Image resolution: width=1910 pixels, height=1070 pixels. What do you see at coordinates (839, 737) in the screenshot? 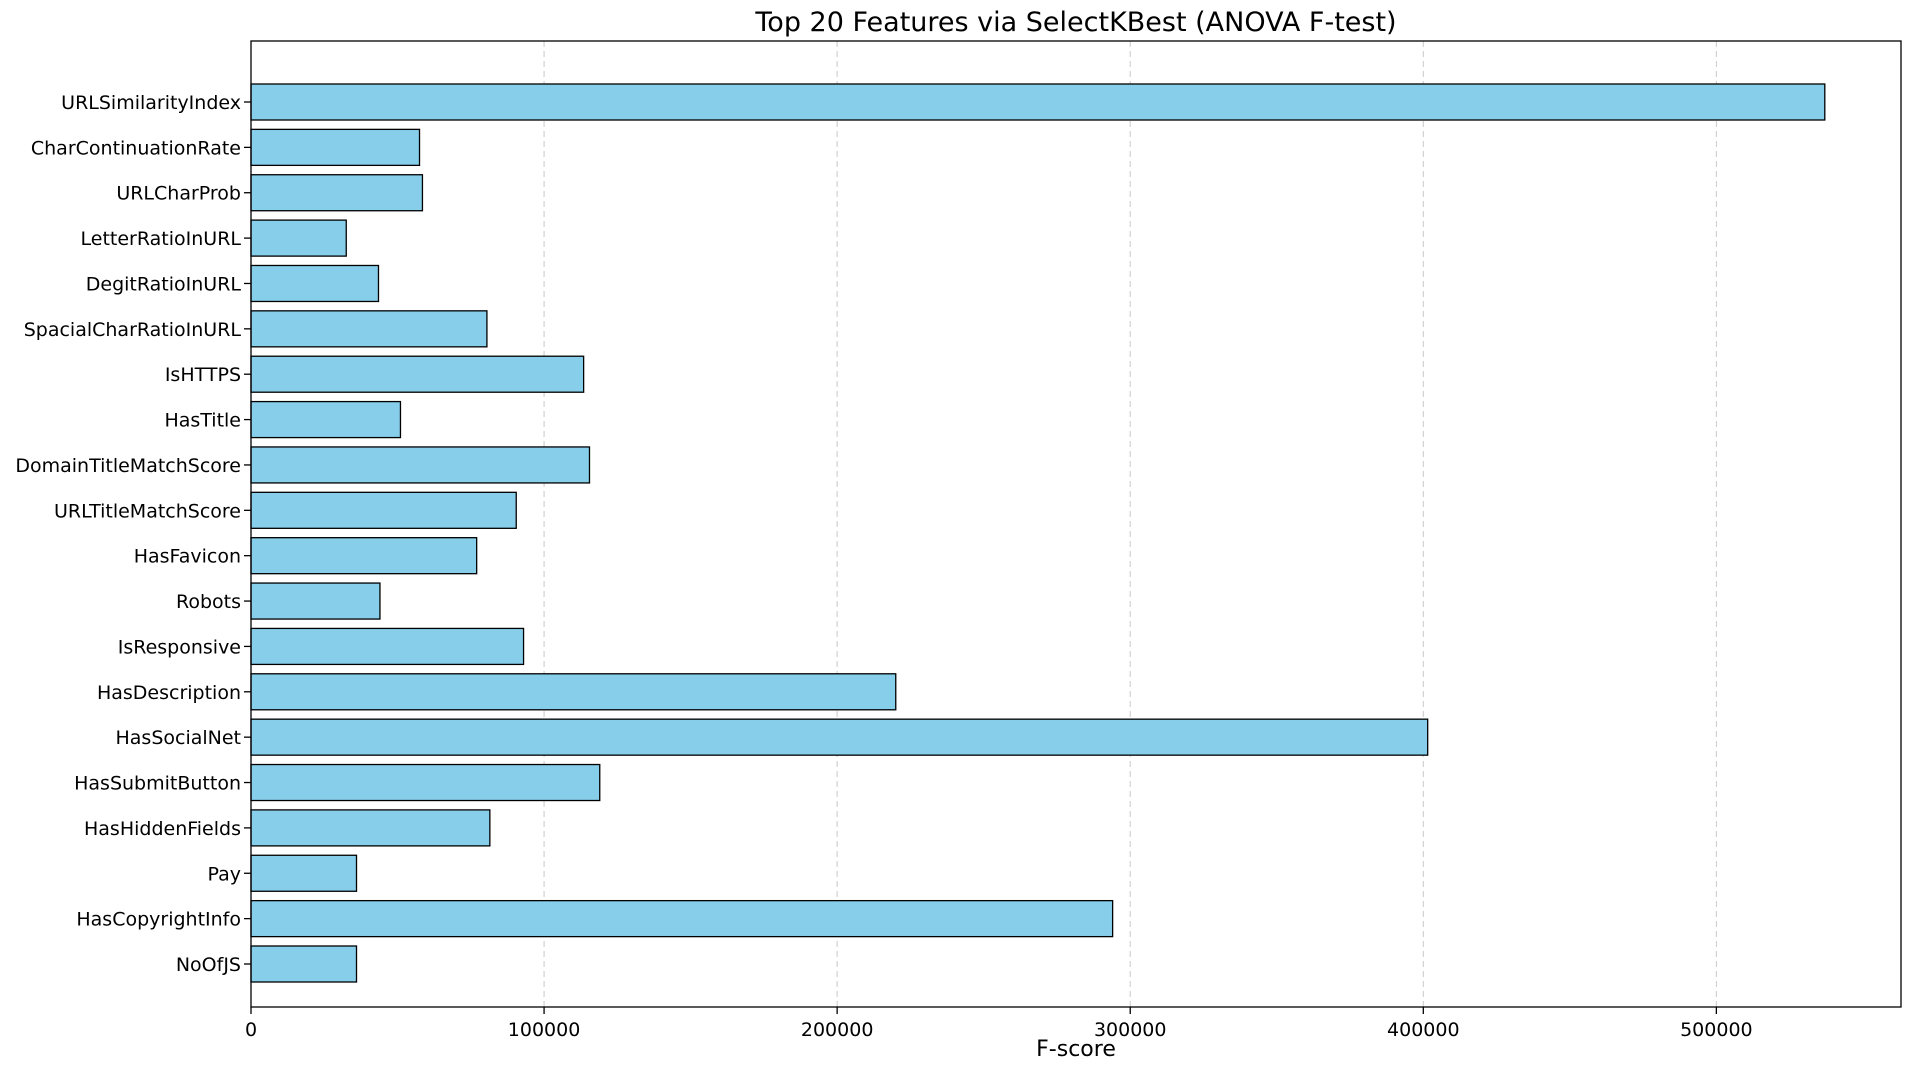
I see `bar-HasSocialNet` at bounding box center [839, 737].